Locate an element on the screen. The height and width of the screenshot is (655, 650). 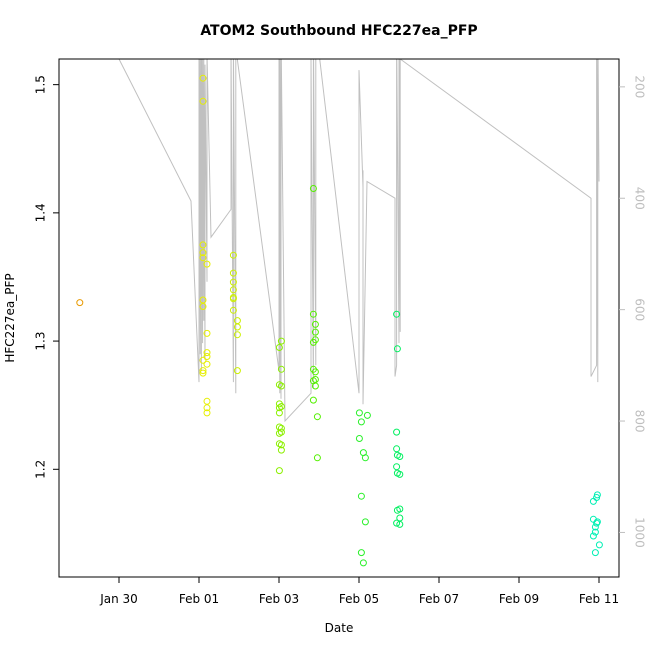
x-tick-label: Feb 09 is located at coordinates (519, 599).